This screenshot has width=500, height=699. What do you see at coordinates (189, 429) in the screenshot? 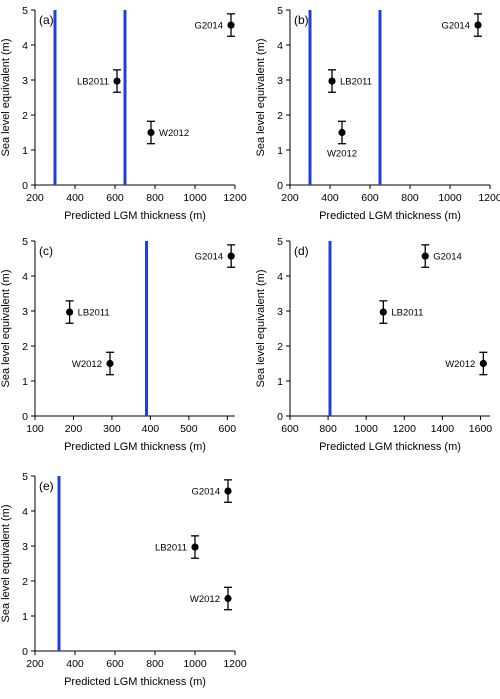
I see `x-tick-label: 500` at bounding box center [189, 429].